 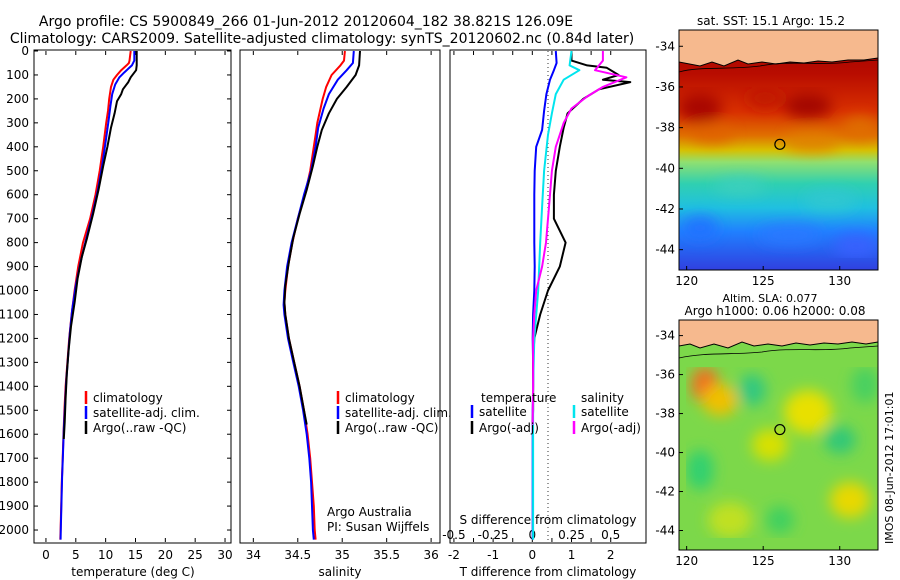 I want to click on salinity-profiles, so click(x=321, y=295).